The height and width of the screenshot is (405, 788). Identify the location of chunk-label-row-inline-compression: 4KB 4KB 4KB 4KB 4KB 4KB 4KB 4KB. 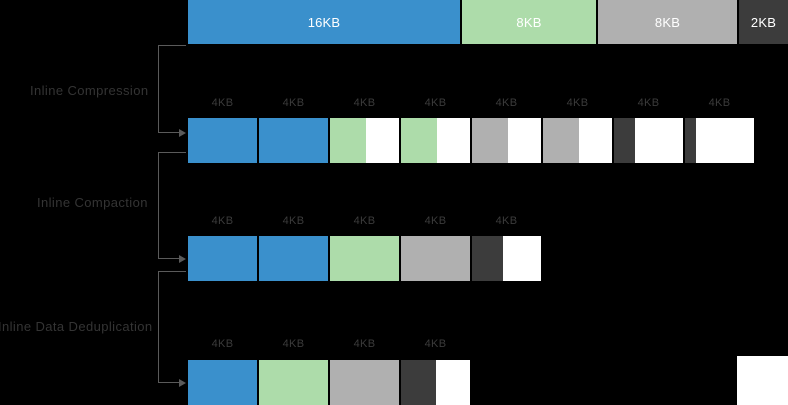
(471, 103).